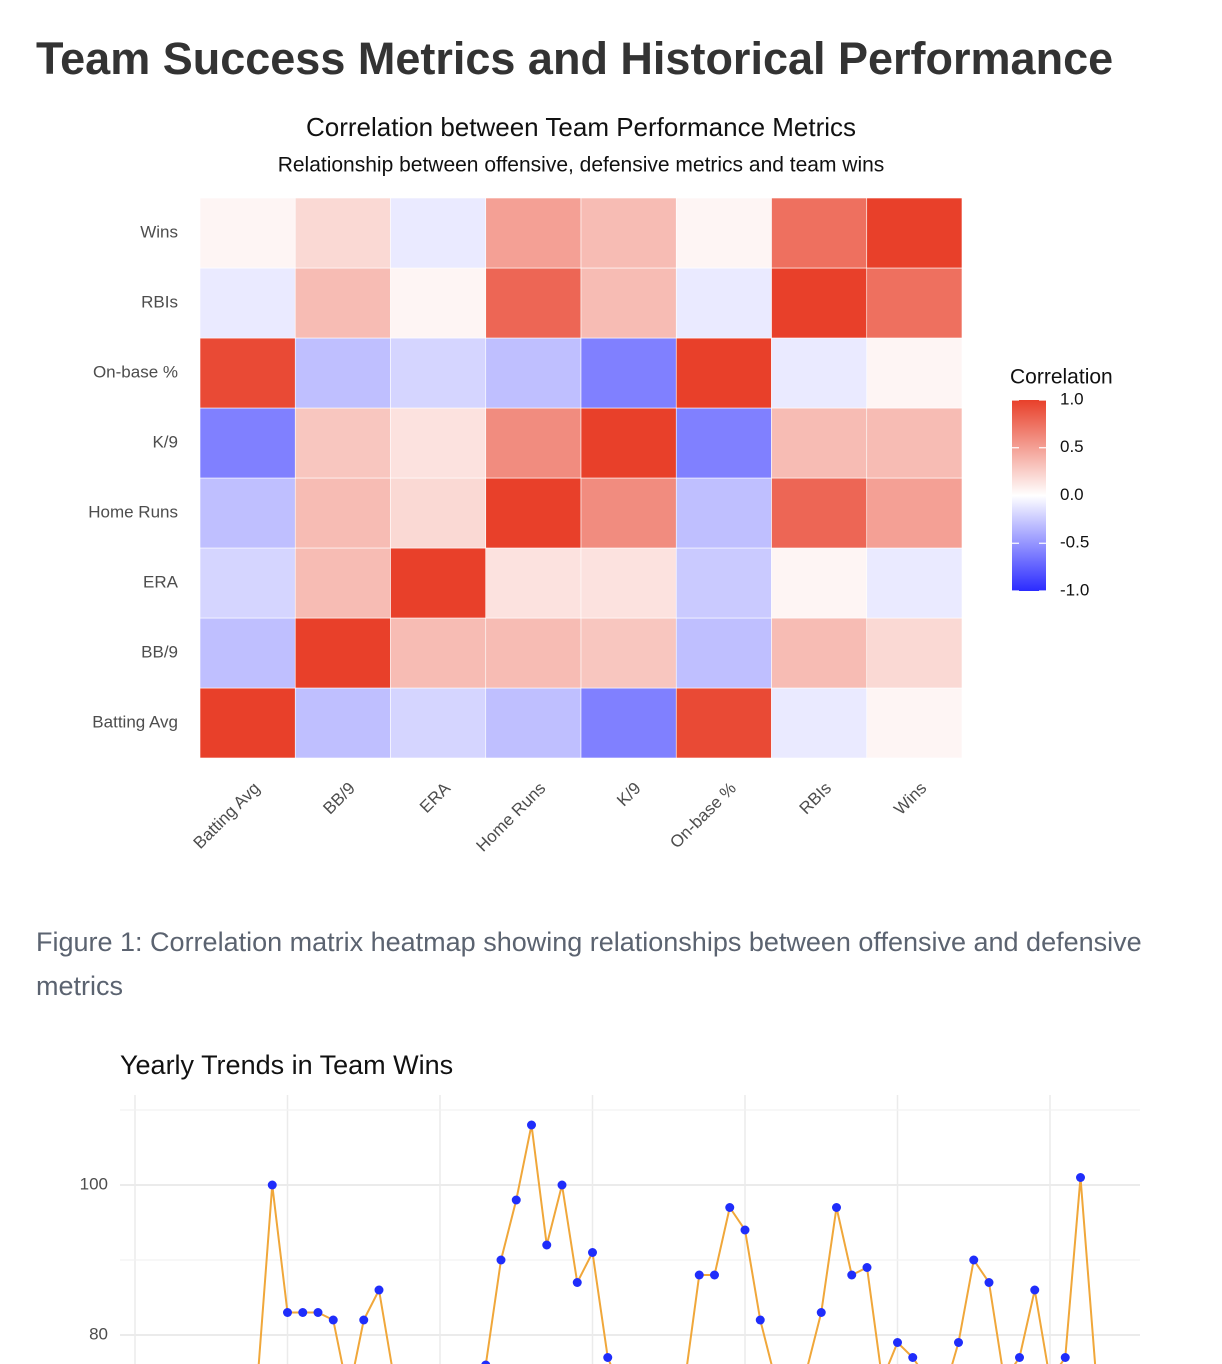 The width and height of the screenshot is (1222, 1364). What do you see at coordinates (338, 798) in the screenshot?
I see `x-tick-label: BB/9` at bounding box center [338, 798].